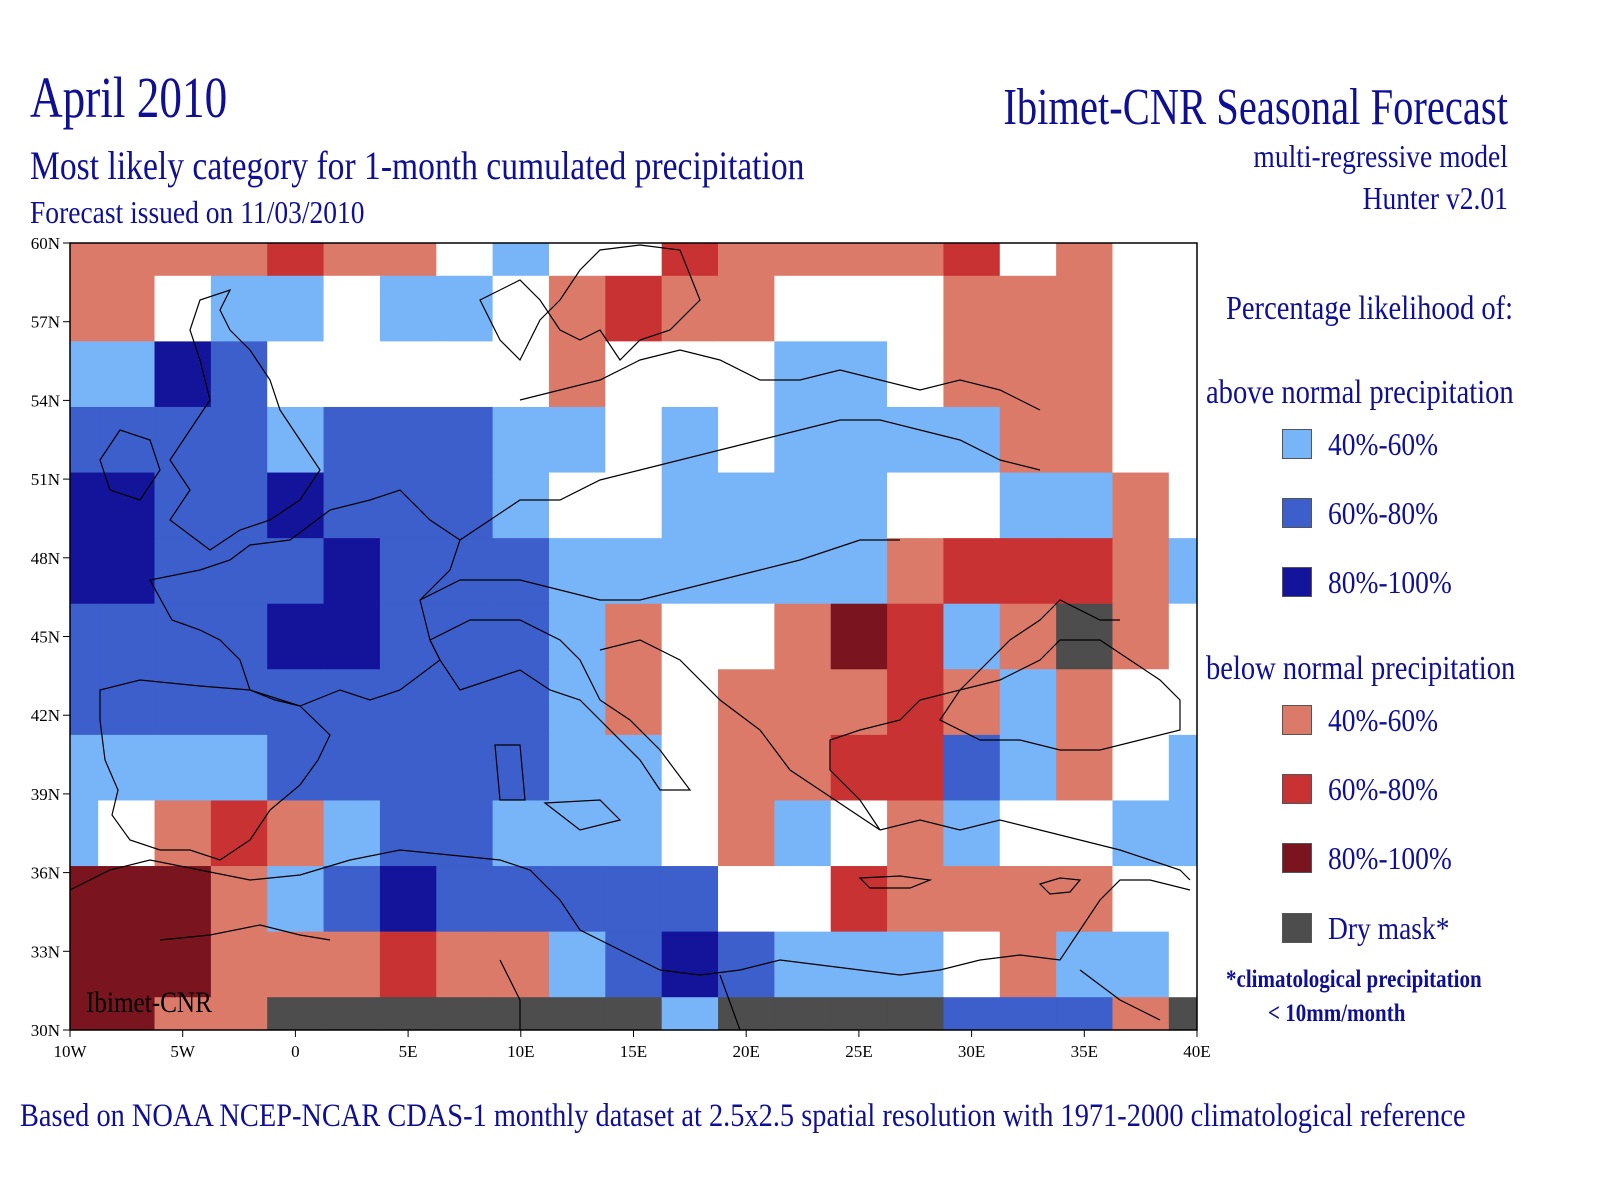 This screenshot has height=1200, width=1600. I want to click on legend-above-heading: above normal precipitation, so click(1360, 392).